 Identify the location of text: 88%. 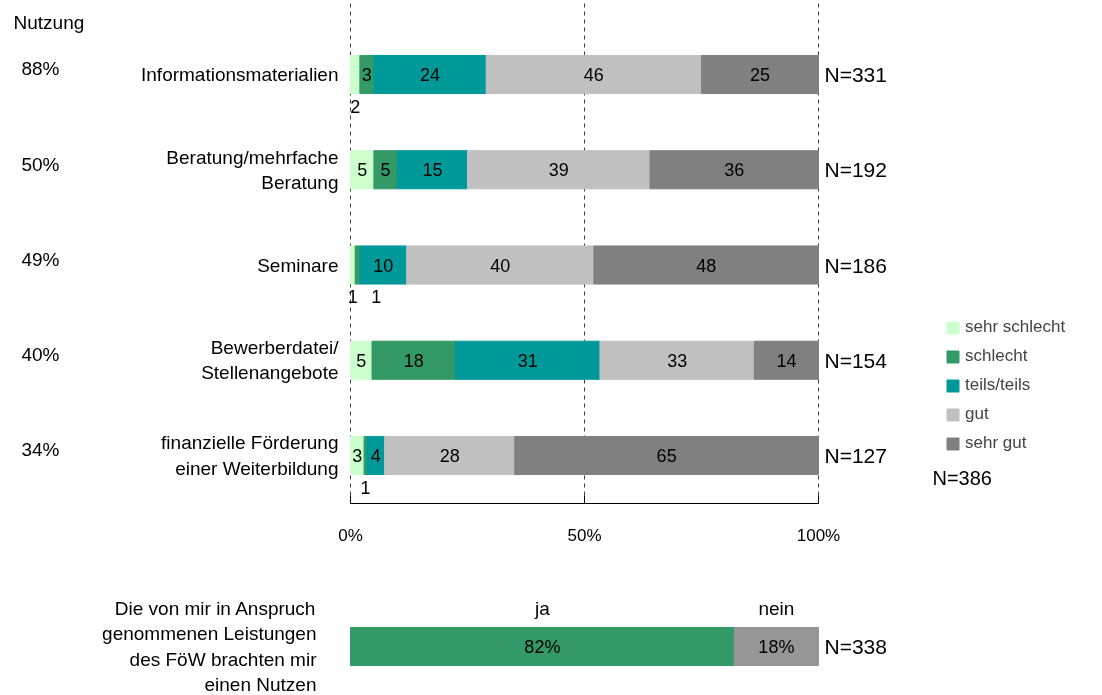
(40, 69).